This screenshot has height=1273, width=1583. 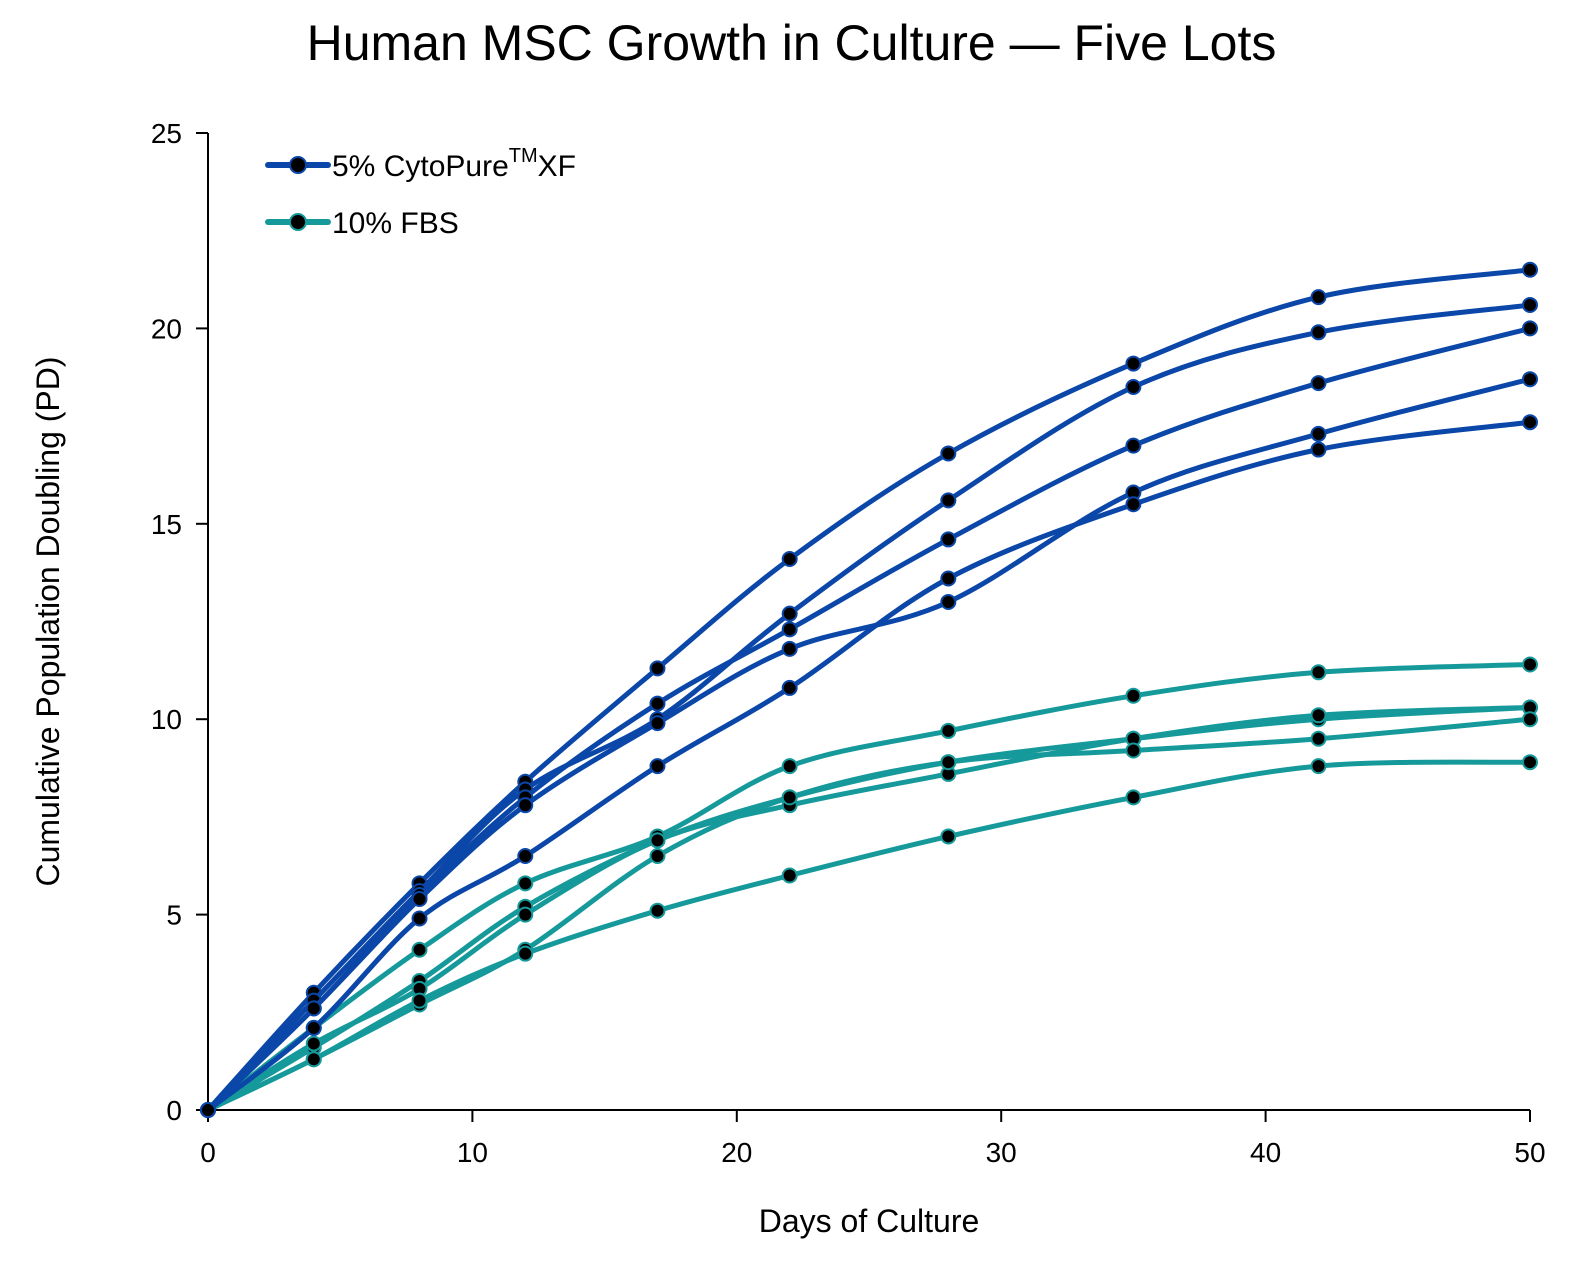 I want to click on legend-label-main: 10% FBS, so click(x=395, y=223).